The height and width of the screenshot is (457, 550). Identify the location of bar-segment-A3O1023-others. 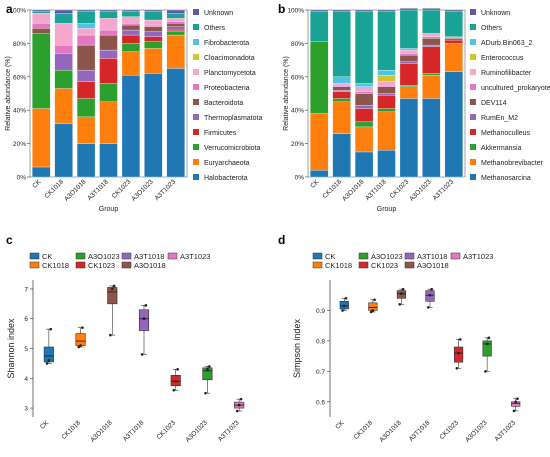
(431, 21).